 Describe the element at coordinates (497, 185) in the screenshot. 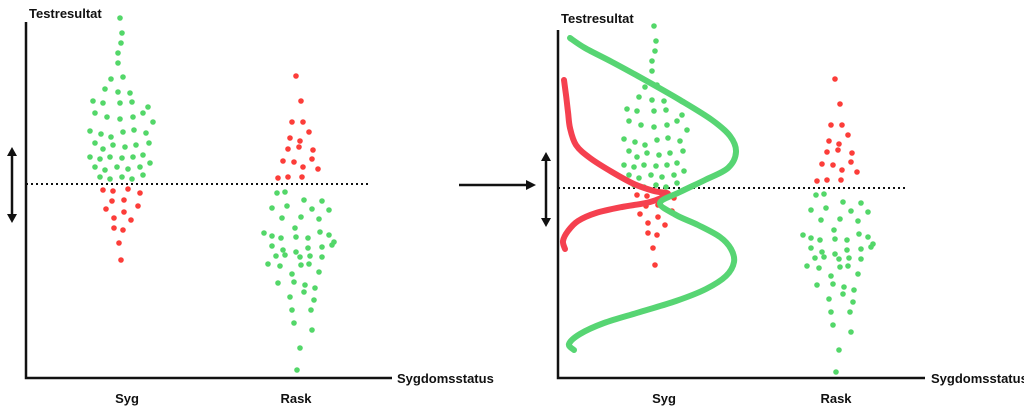

I see `between-plots-arrow-icon` at that location.